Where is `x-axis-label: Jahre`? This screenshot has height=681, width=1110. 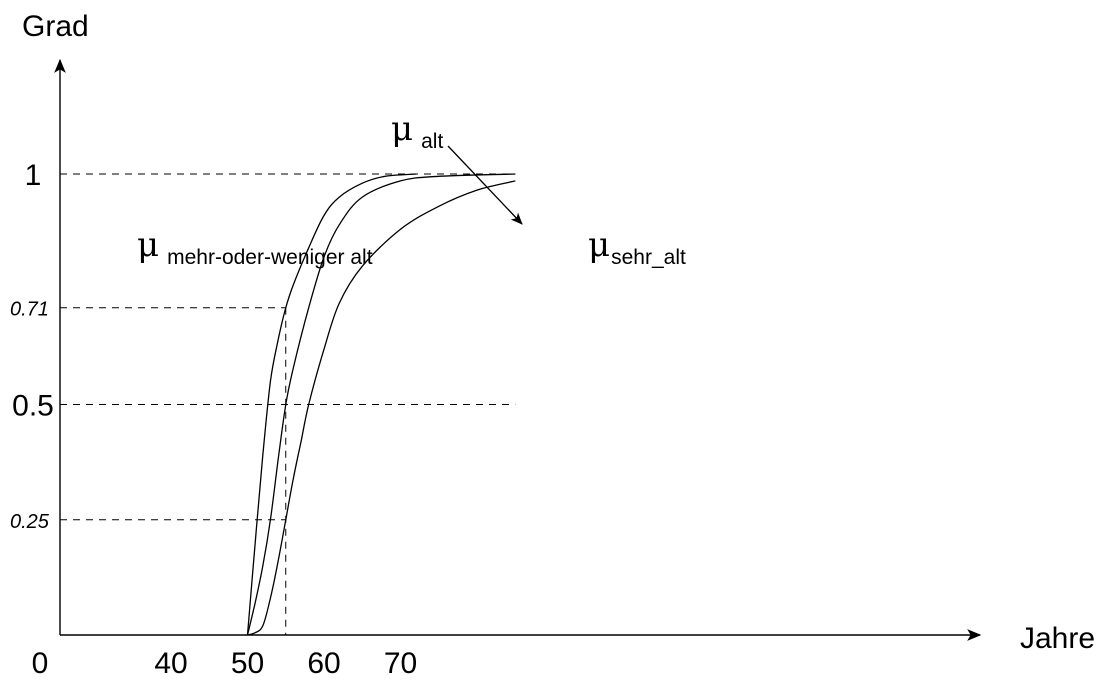
x-axis-label: Jahre is located at coordinates (1057, 638).